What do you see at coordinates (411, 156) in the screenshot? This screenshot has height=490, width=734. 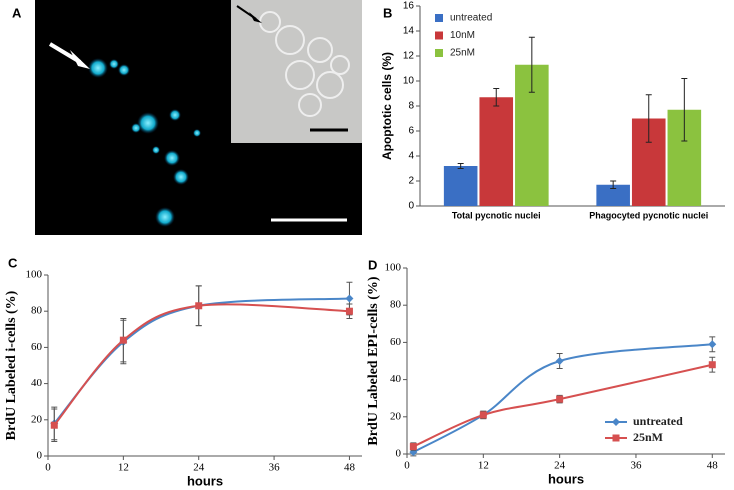 I see `y-tick-label: 4` at bounding box center [411, 156].